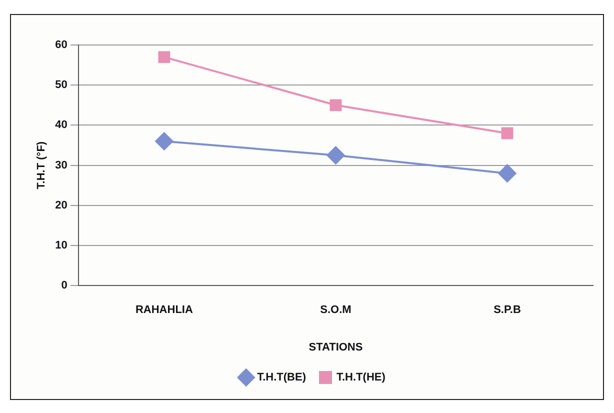  What do you see at coordinates (61, 125) in the screenshot?
I see `y-tick-label: 40` at bounding box center [61, 125].